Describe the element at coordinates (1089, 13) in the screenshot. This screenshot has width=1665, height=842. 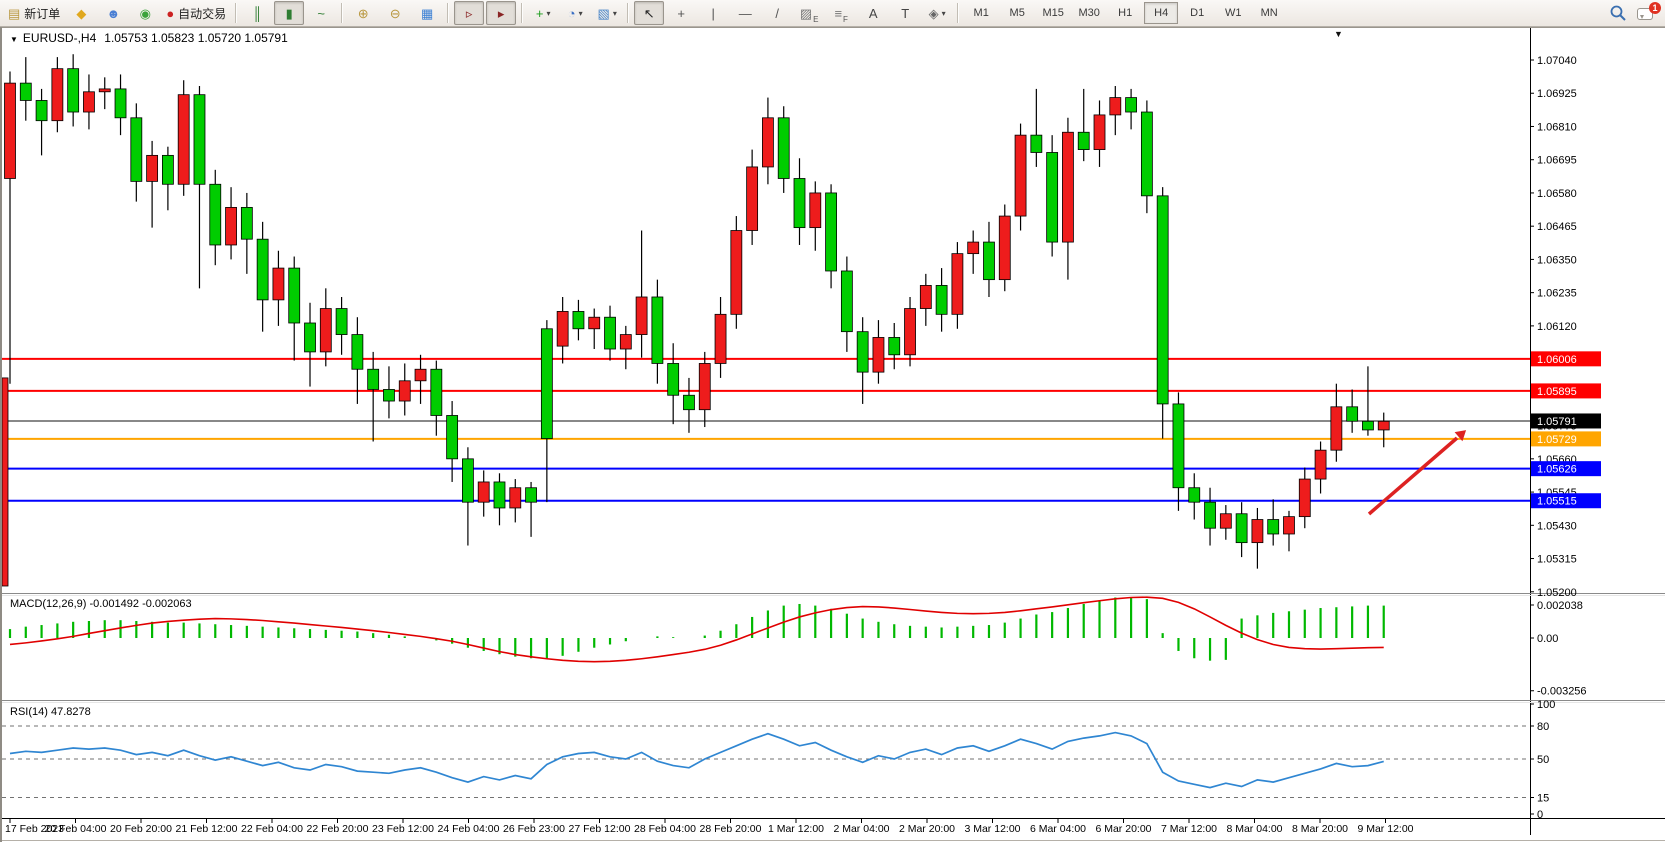
I see `timeframe-m30-button: M30` at that location.